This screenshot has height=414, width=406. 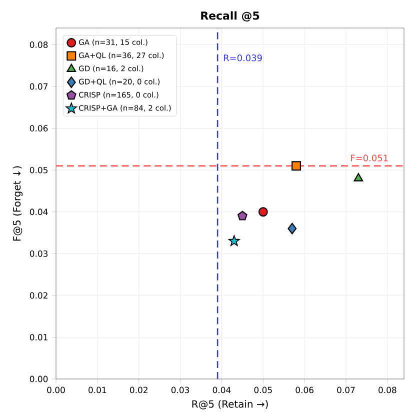 What do you see at coordinates (39, 253) in the screenshot?
I see `y-tick-label: 0.03` at bounding box center [39, 253].